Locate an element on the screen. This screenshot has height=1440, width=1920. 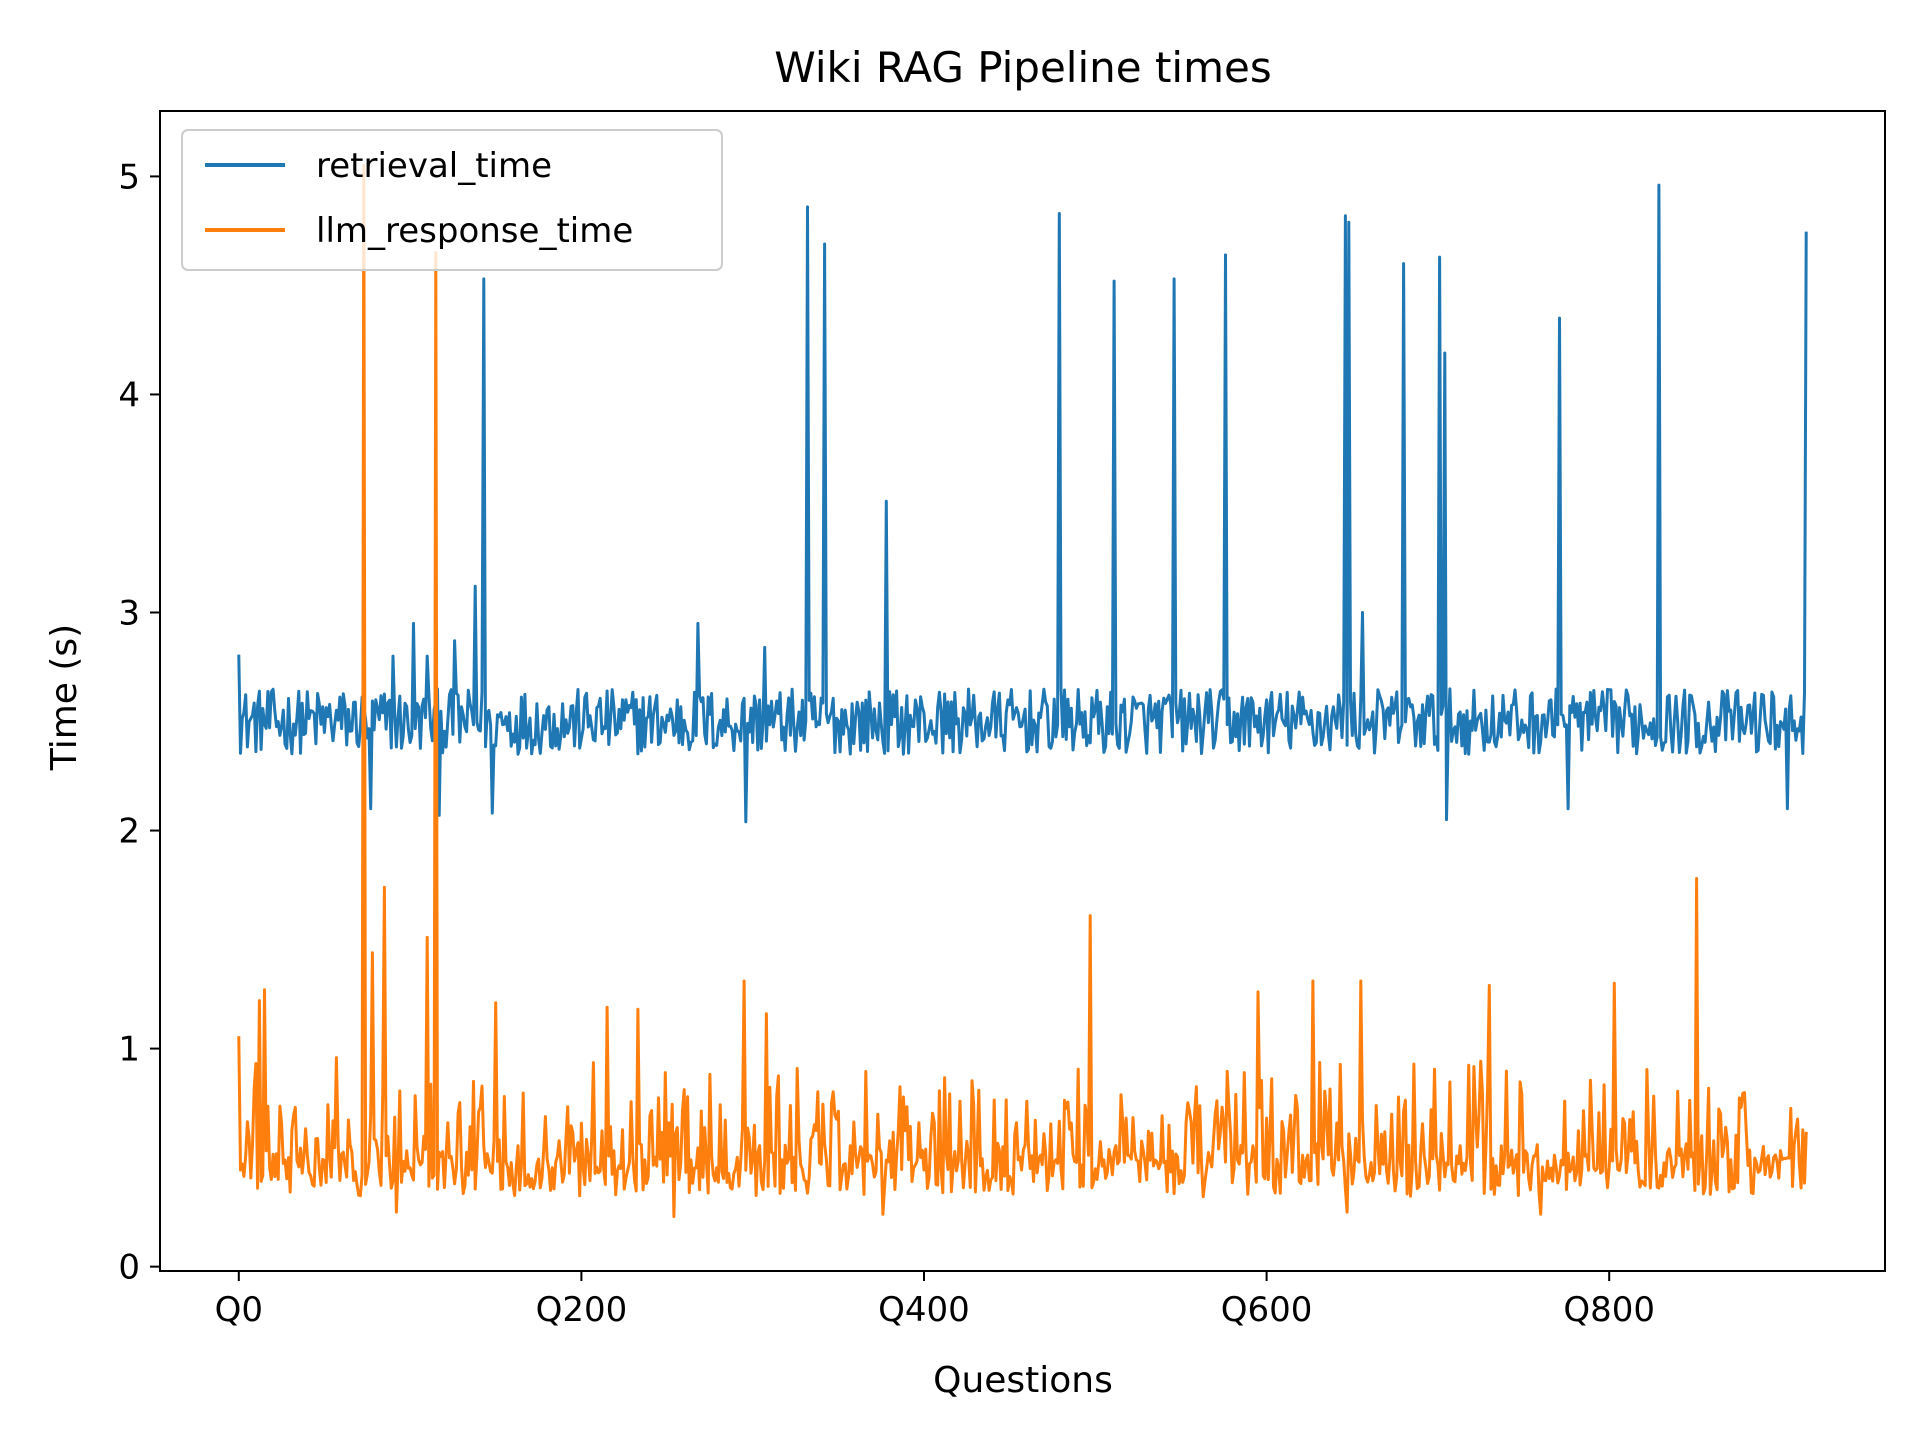
legend-box is located at coordinates (452, 200).